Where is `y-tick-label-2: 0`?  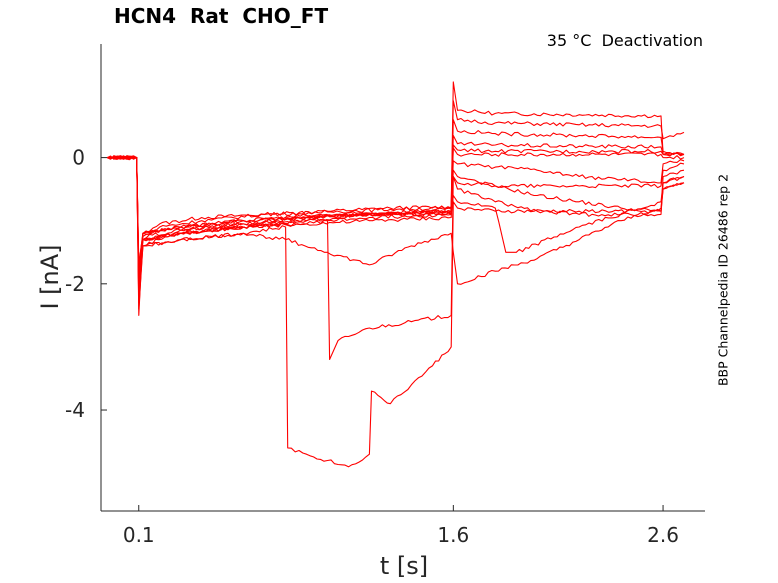
y-tick-label-2: 0 is located at coordinates (78, 158).